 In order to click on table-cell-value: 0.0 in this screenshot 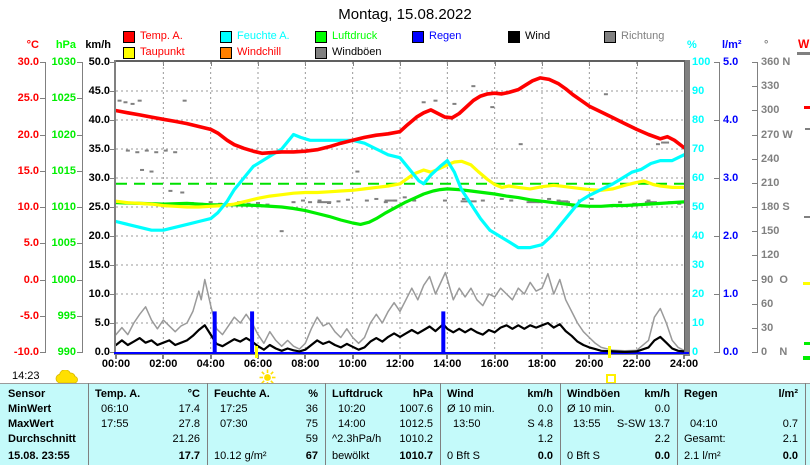, I will do `click(662, 456)`.